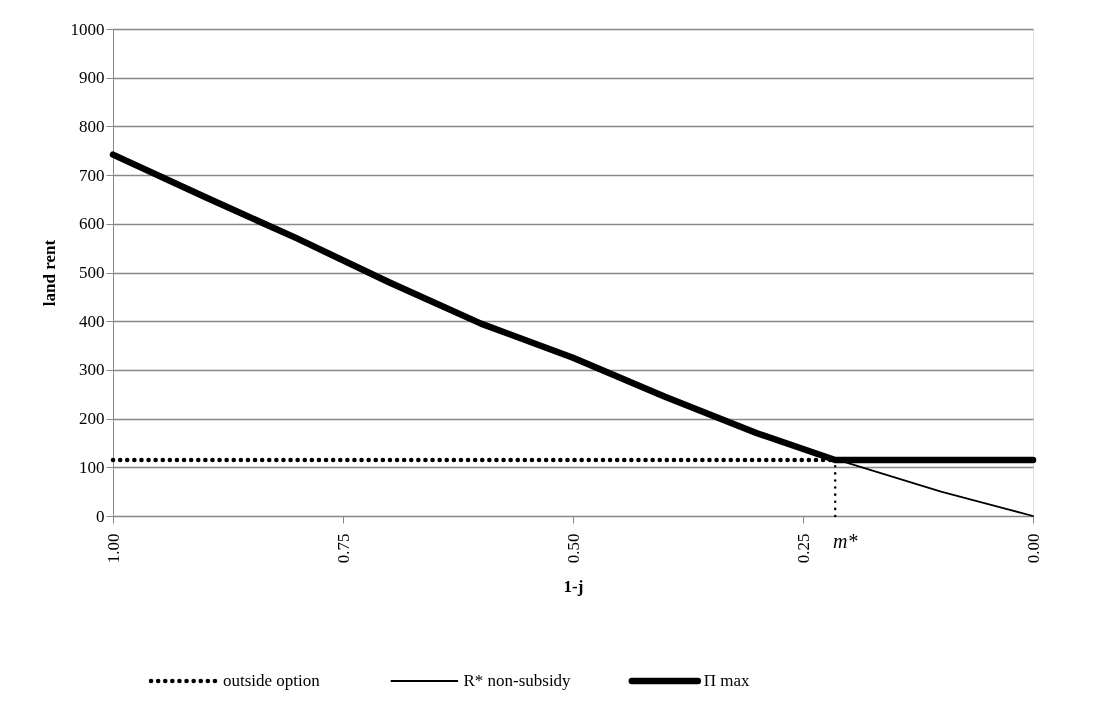 This screenshot has height=716, width=1108. I want to click on y-tick-label: 100, so click(92, 467).